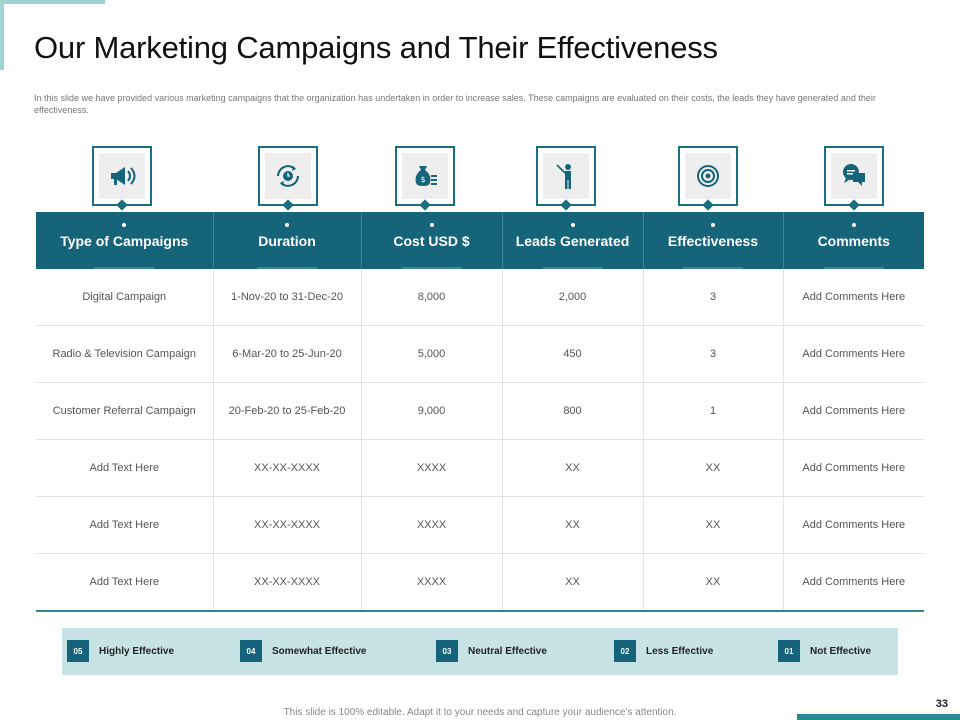  Describe the element at coordinates (853, 240) in the screenshot. I see `header-comments: Comments` at that location.